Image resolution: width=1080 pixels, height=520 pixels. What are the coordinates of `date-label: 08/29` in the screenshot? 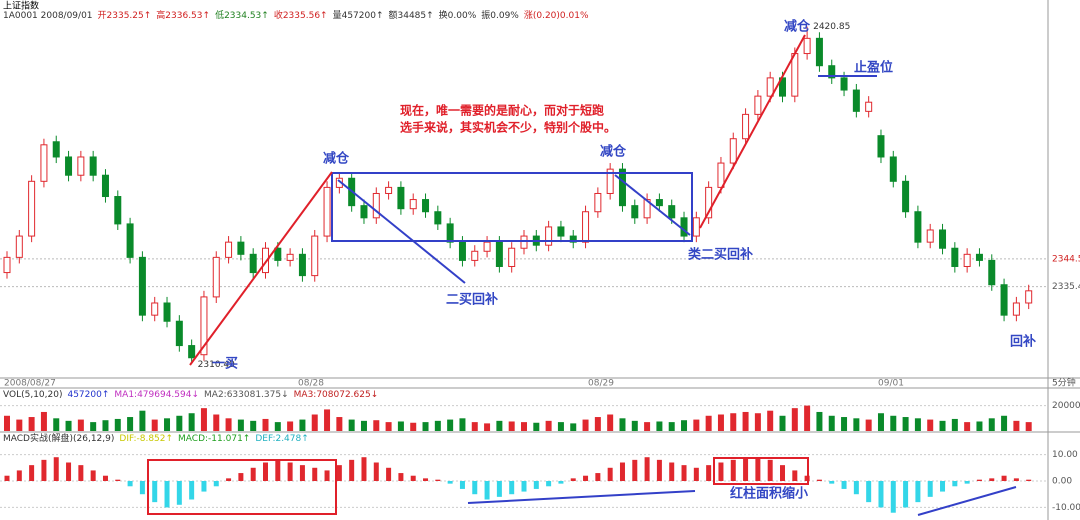 It's located at (601, 384).